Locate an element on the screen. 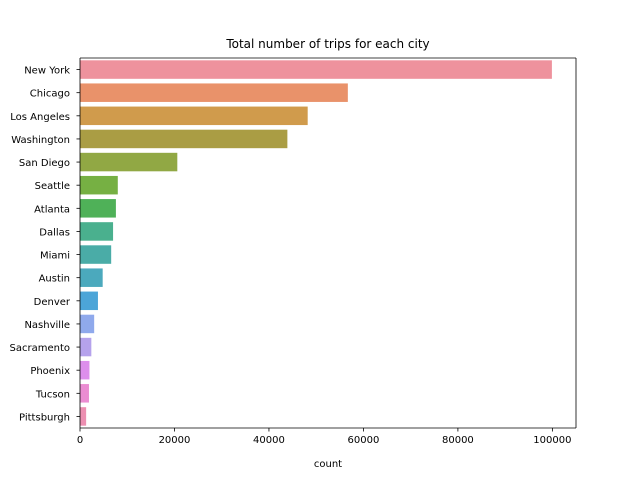 The height and width of the screenshot is (480, 640). bar-denver is located at coordinates (89, 301).